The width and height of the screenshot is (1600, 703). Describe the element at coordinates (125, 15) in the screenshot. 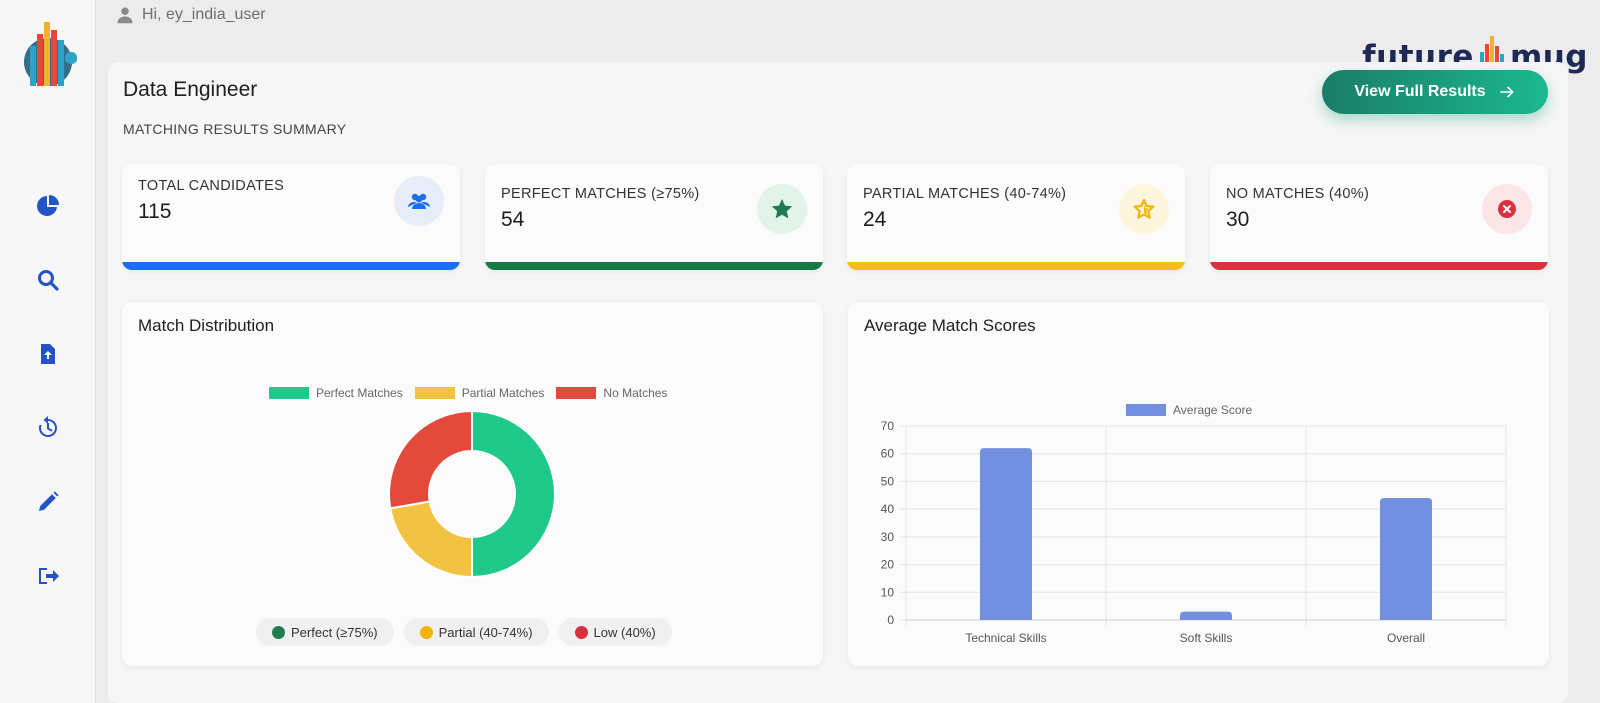

I see `user-icon` at that location.